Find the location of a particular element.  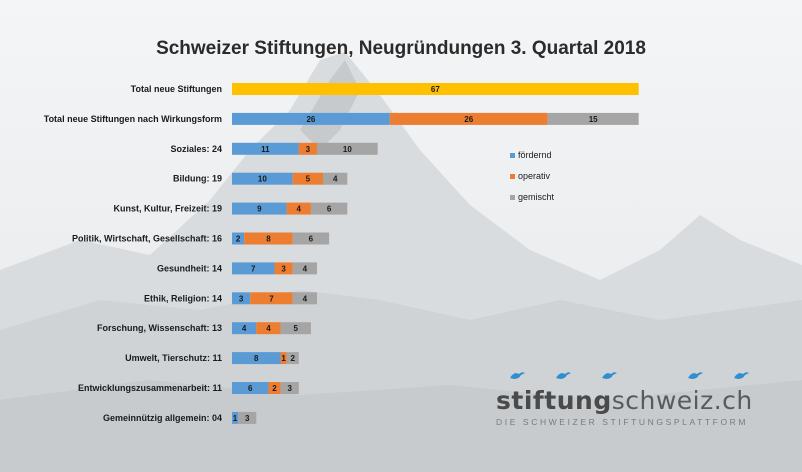

brand-name-part1: stiftung is located at coordinates (554, 400).